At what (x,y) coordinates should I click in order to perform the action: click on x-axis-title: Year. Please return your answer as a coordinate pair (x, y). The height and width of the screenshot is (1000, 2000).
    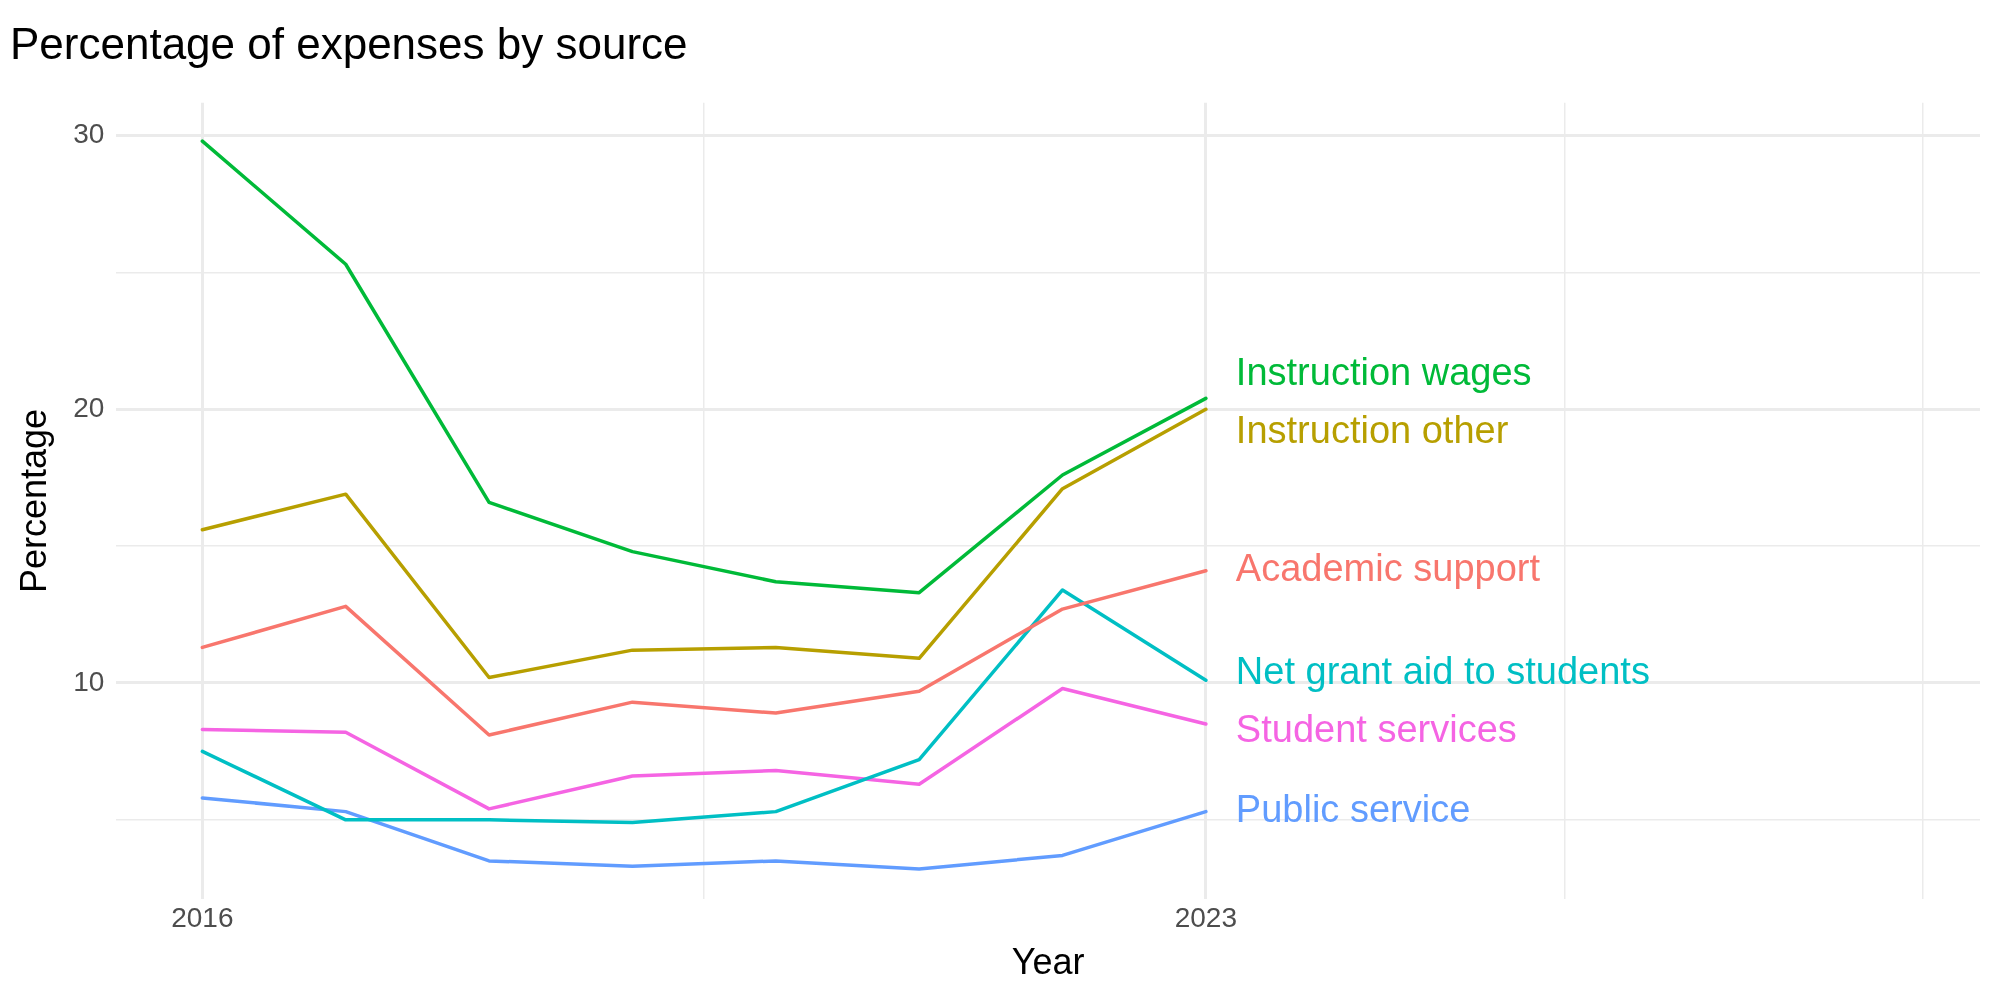
    Looking at the image, I should click on (1048, 962).